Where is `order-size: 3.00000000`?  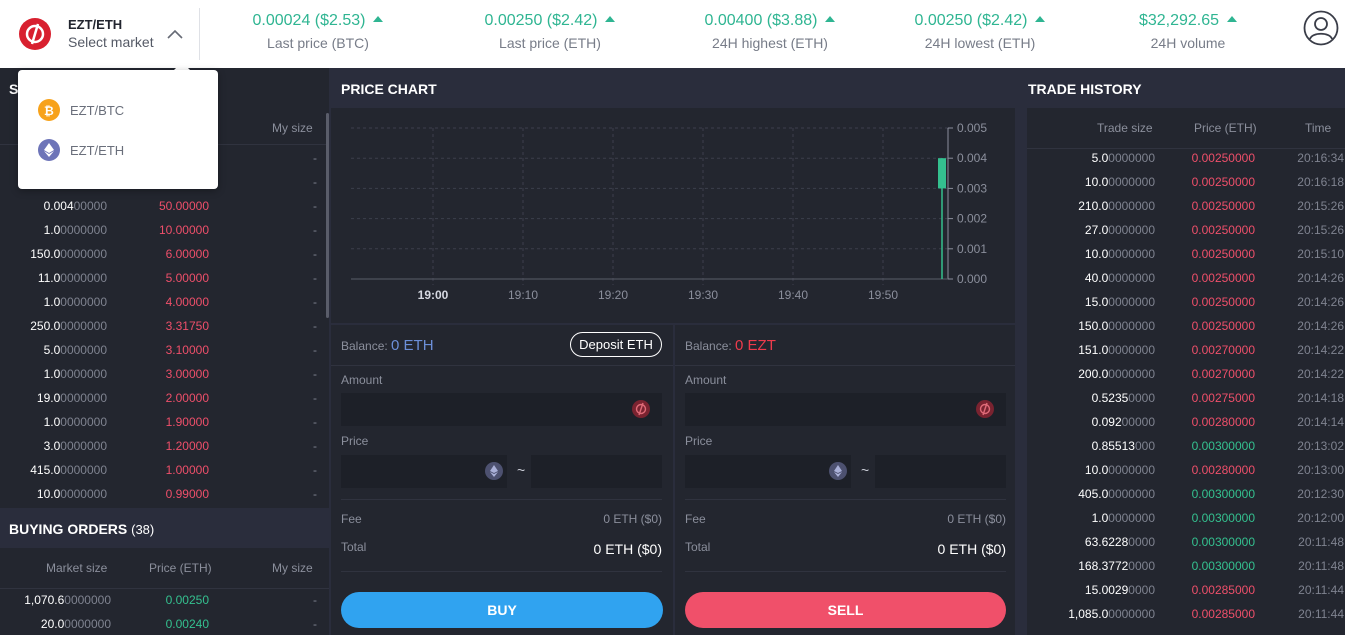
order-size: 3.00000000 is located at coordinates (75, 446).